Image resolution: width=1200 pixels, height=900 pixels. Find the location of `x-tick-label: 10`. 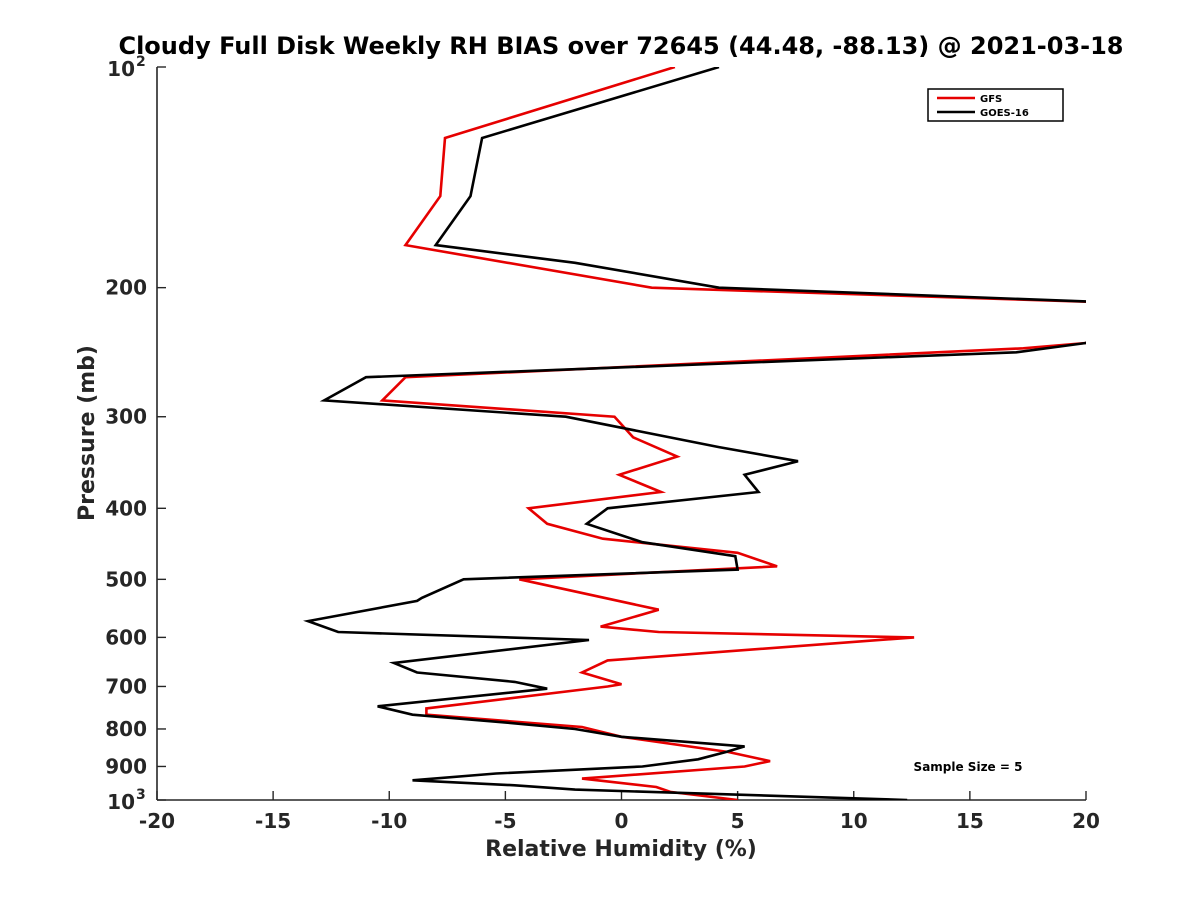

x-tick-label: 10 is located at coordinates (854, 821).